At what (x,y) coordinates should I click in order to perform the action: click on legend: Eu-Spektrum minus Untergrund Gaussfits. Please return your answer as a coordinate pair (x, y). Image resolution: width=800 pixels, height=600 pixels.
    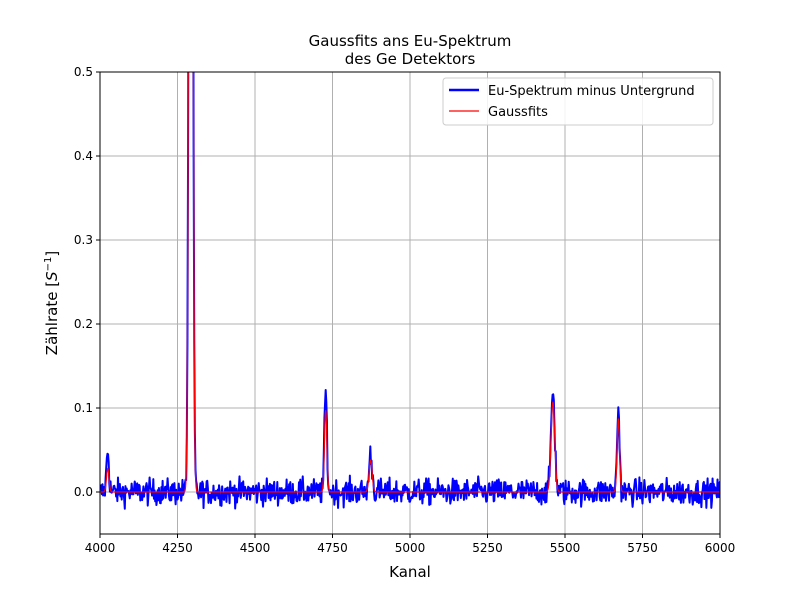
    Looking at the image, I should click on (578, 101).